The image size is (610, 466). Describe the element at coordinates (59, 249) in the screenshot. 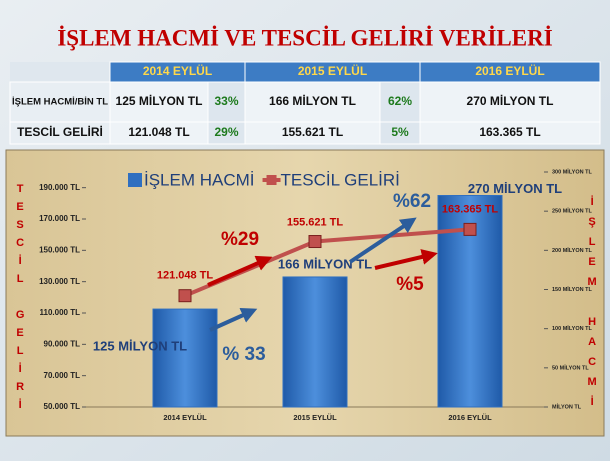

I see `y-tick-label: 150.000 TL` at that location.